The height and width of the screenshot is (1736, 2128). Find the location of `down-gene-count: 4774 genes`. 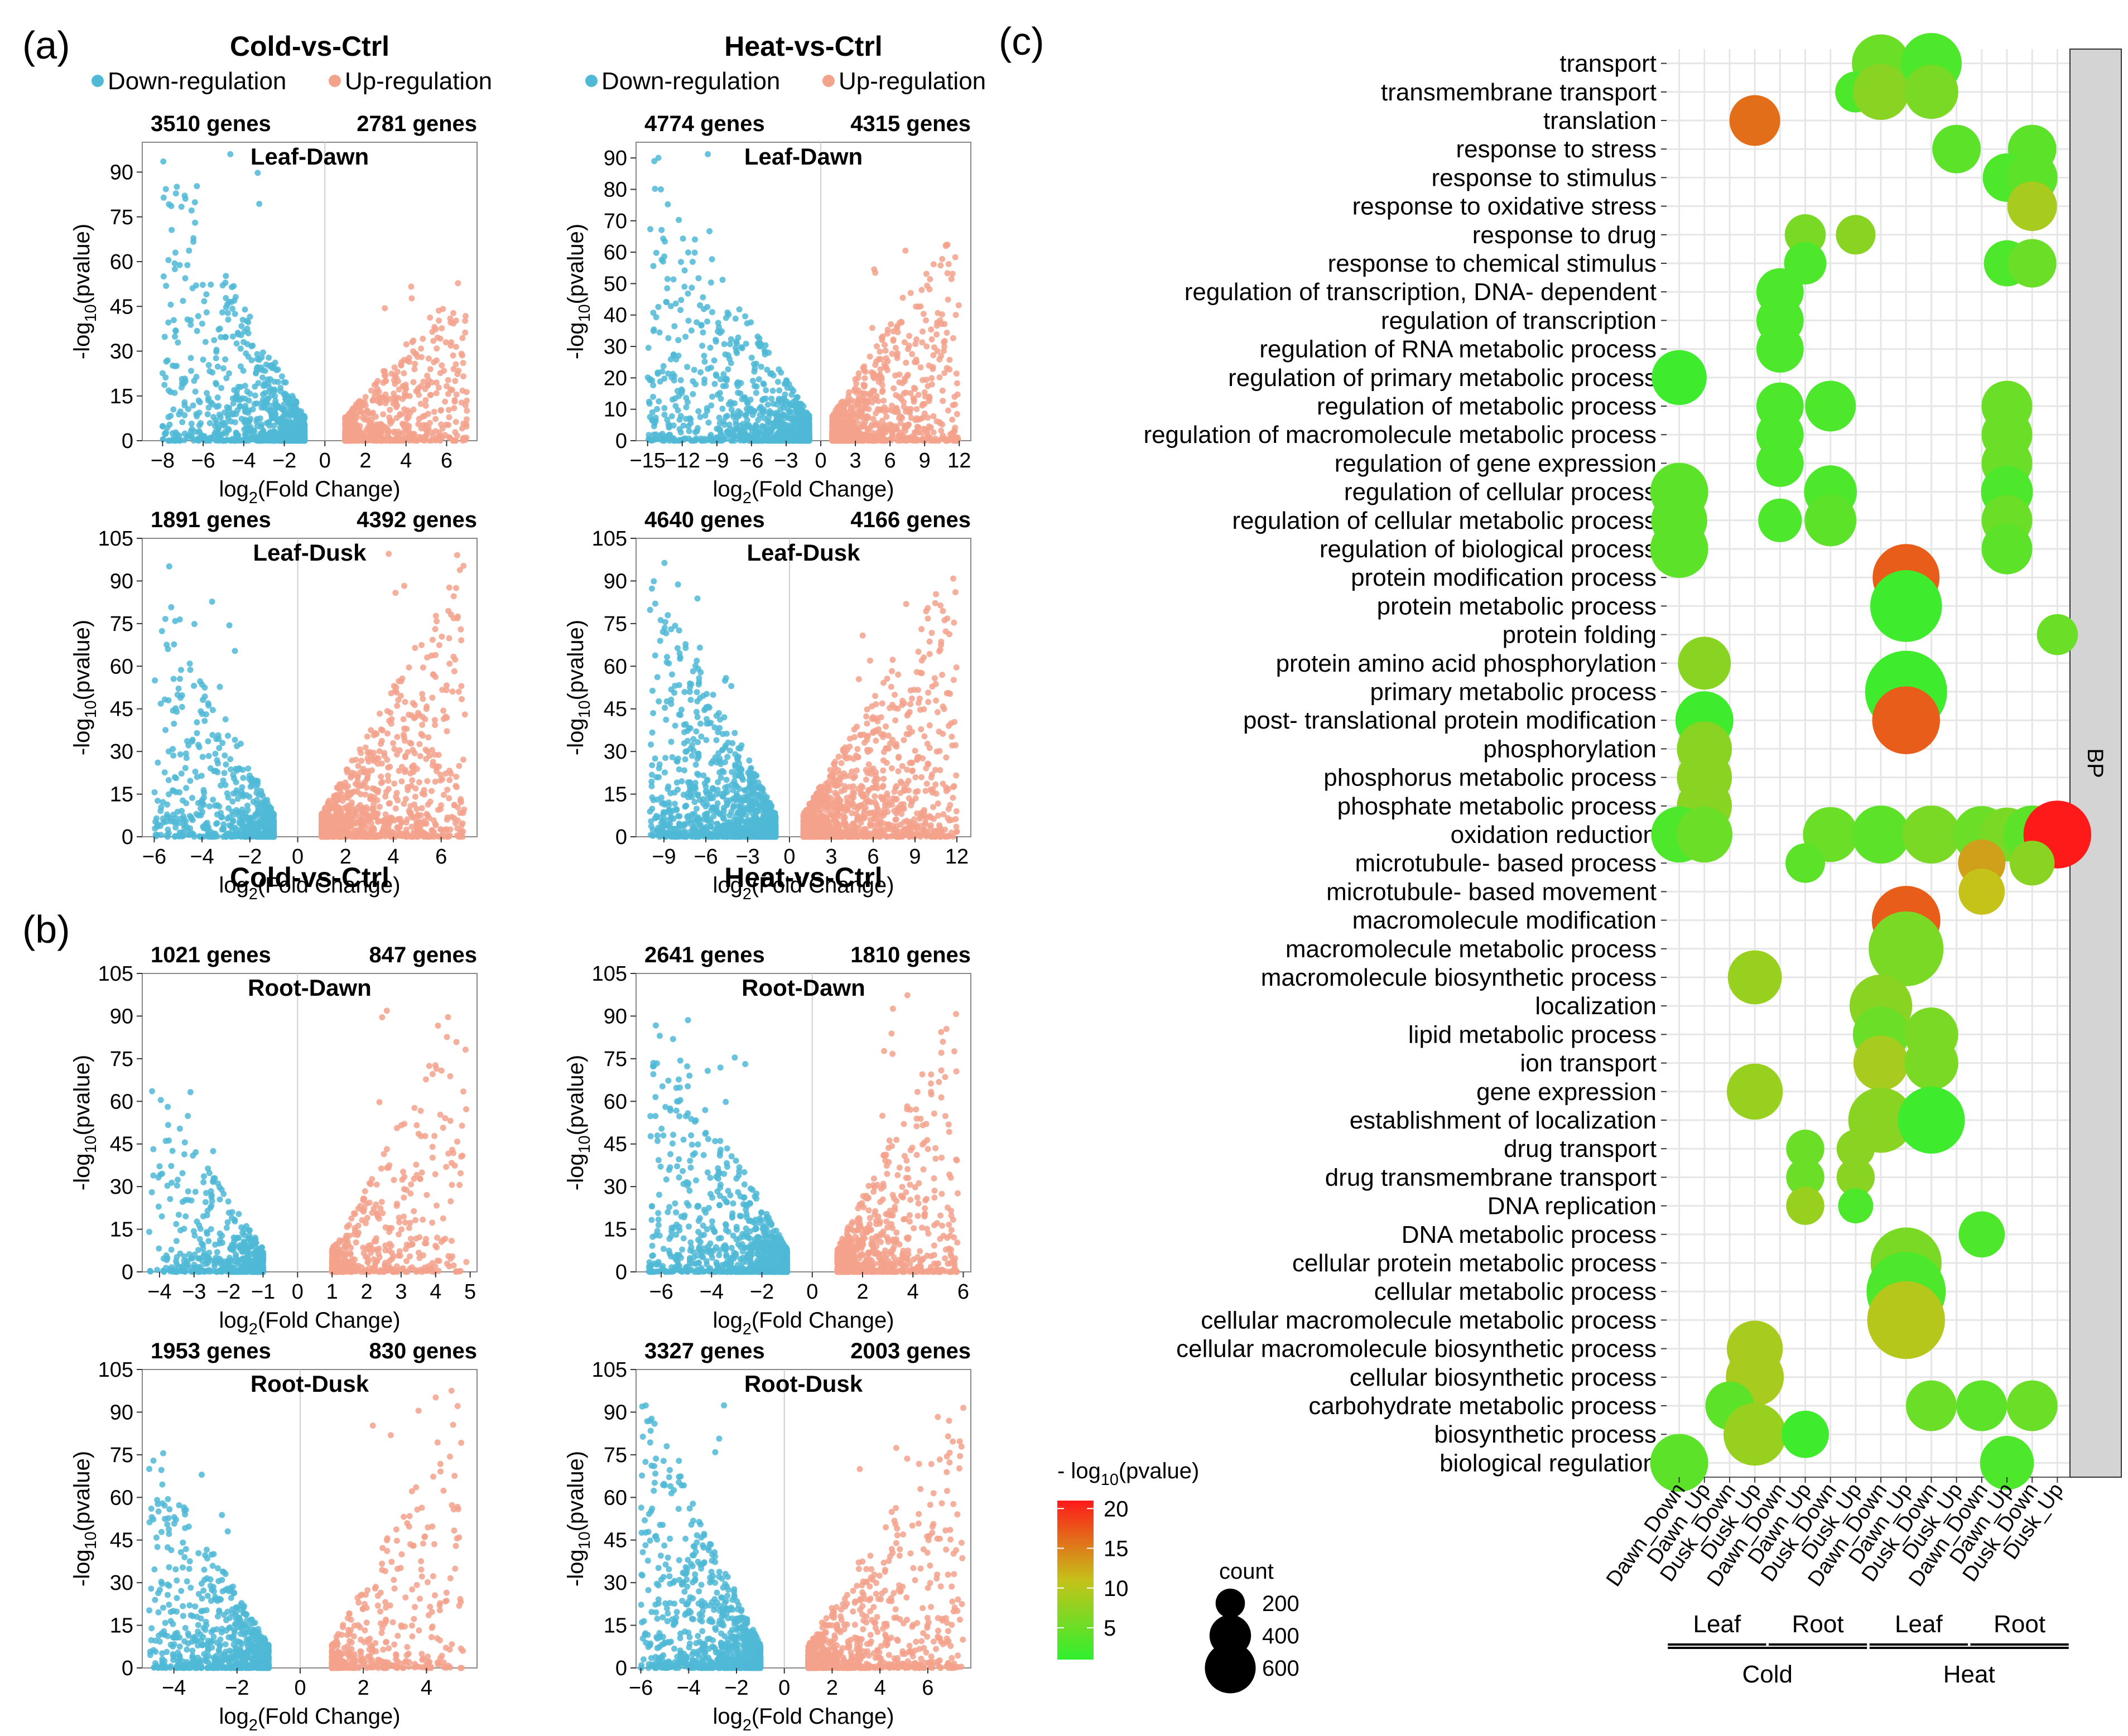

down-gene-count: 4774 genes is located at coordinates (704, 124).